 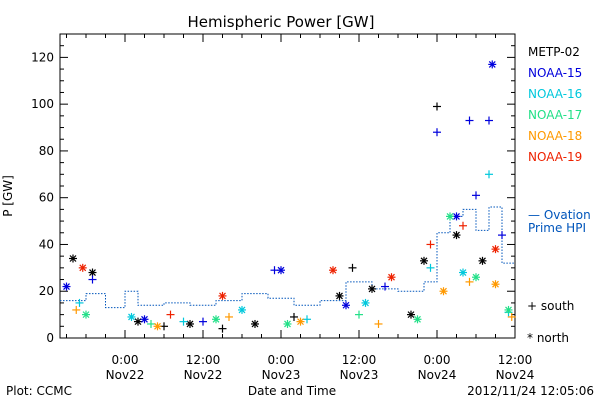 I want to click on x-tick-date-label: Nov23, so click(x=359, y=375).